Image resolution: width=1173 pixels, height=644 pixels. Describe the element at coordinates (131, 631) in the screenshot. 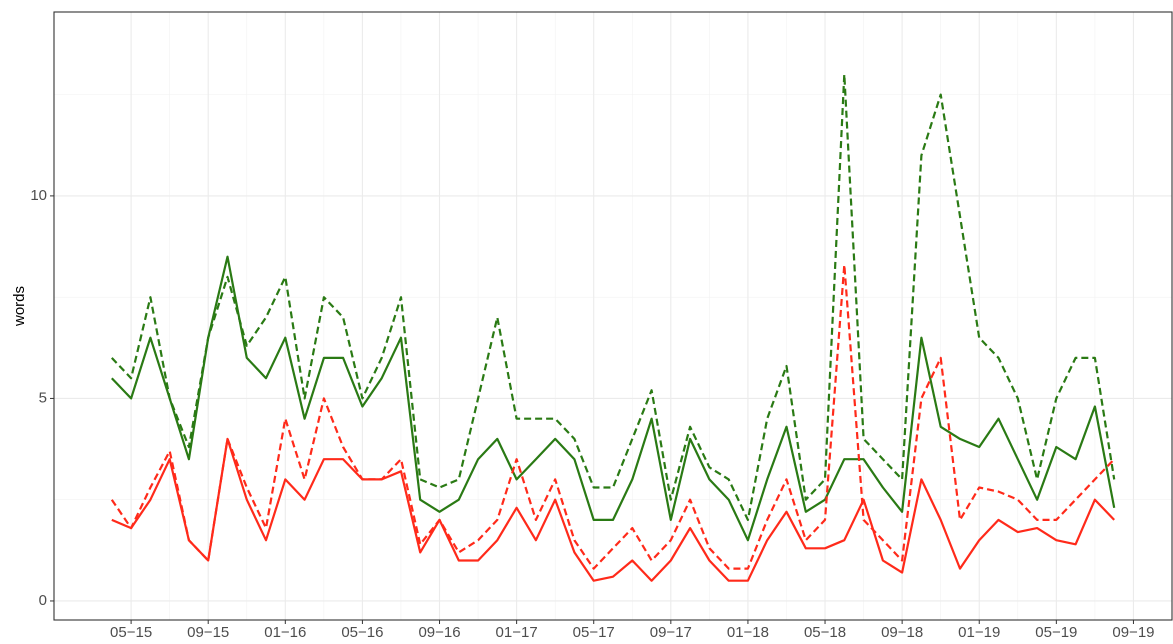

I see `x-tick-label: 05−15` at that location.